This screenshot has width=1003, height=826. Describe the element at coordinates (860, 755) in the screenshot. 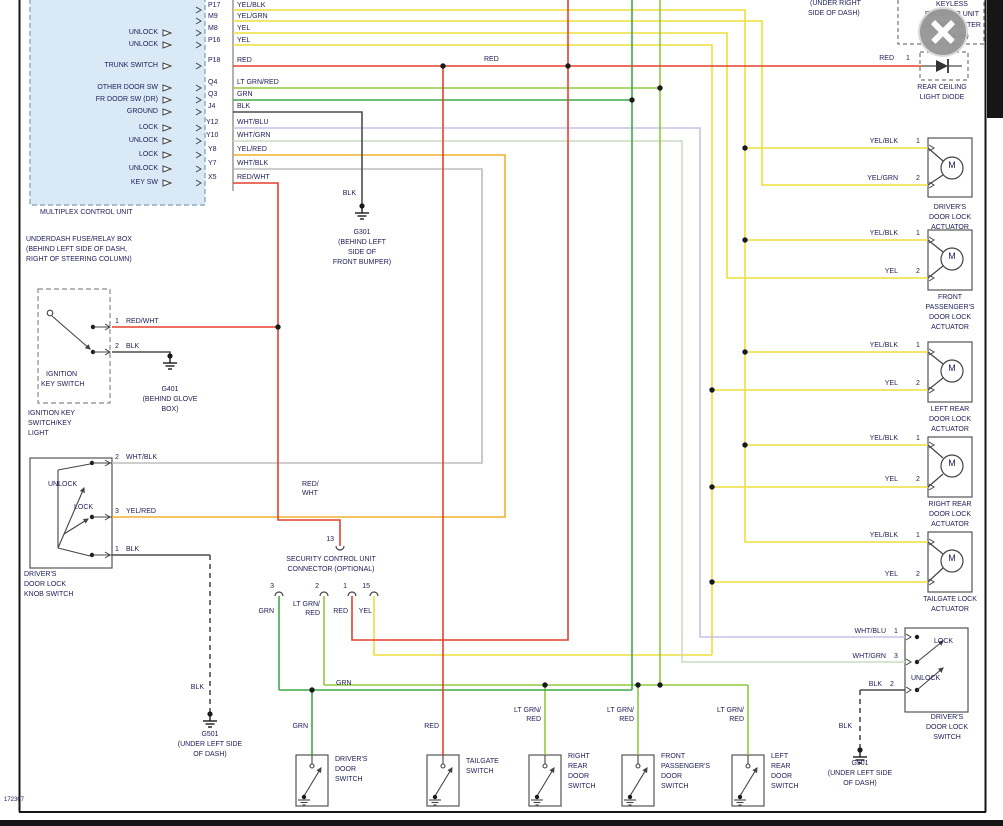

I see `ground-g501-right-icon` at that location.